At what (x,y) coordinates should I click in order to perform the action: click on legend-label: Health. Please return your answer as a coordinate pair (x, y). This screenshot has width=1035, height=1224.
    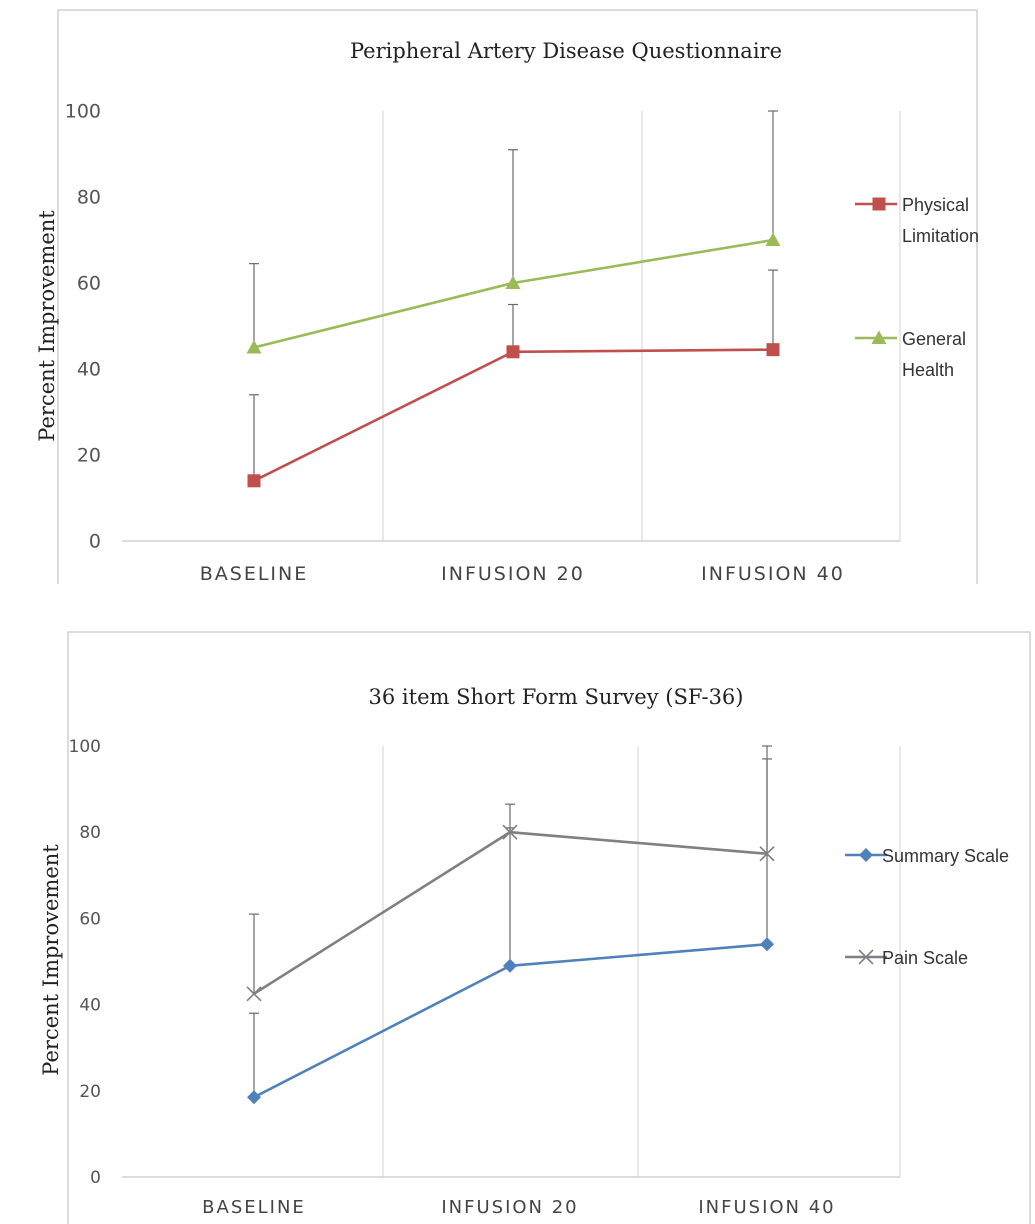
    Looking at the image, I should click on (928, 370).